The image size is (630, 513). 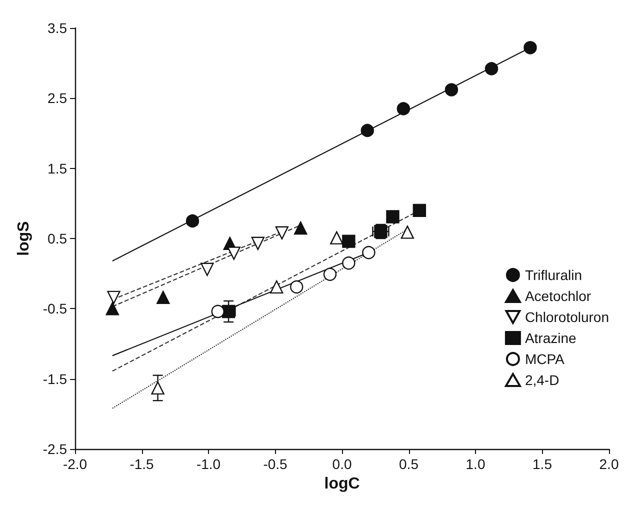 What do you see at coordinates (558, 296) in the screenshot?
I see `legend-label: Acetochlor` at bounding box center [558, 296].